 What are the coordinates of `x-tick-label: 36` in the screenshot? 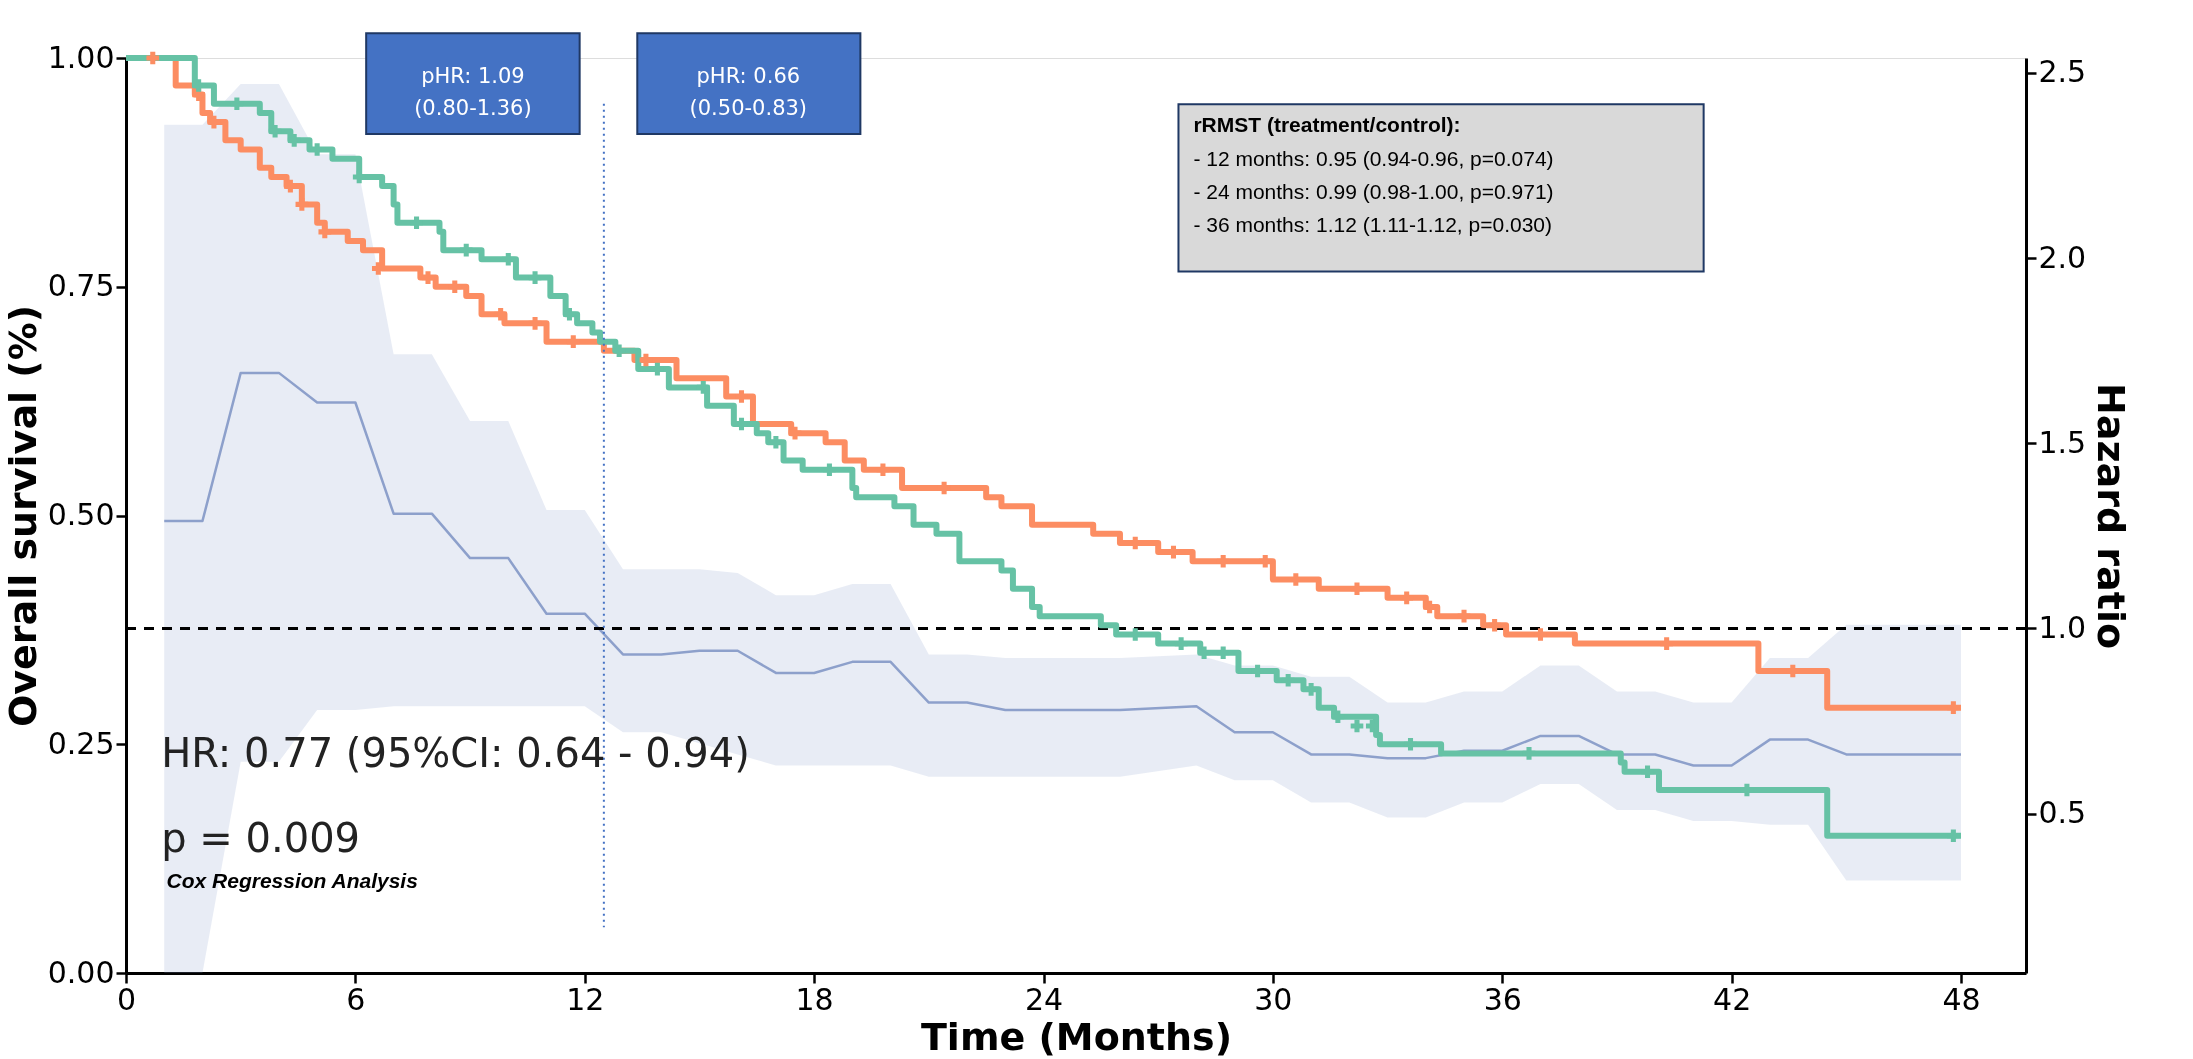 It's located at (1502, 999).